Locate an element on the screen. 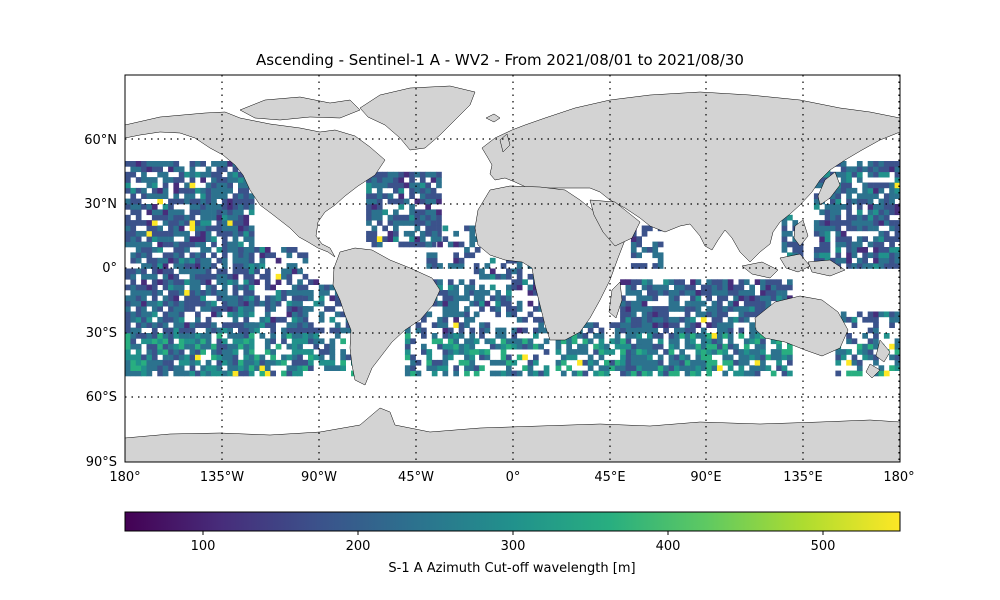 The width and height of the screenshot is (1000, 600). colorbar-label: S-1 A Azimuth Cut-off wavelength [m] is located at coordinates (511, 568).